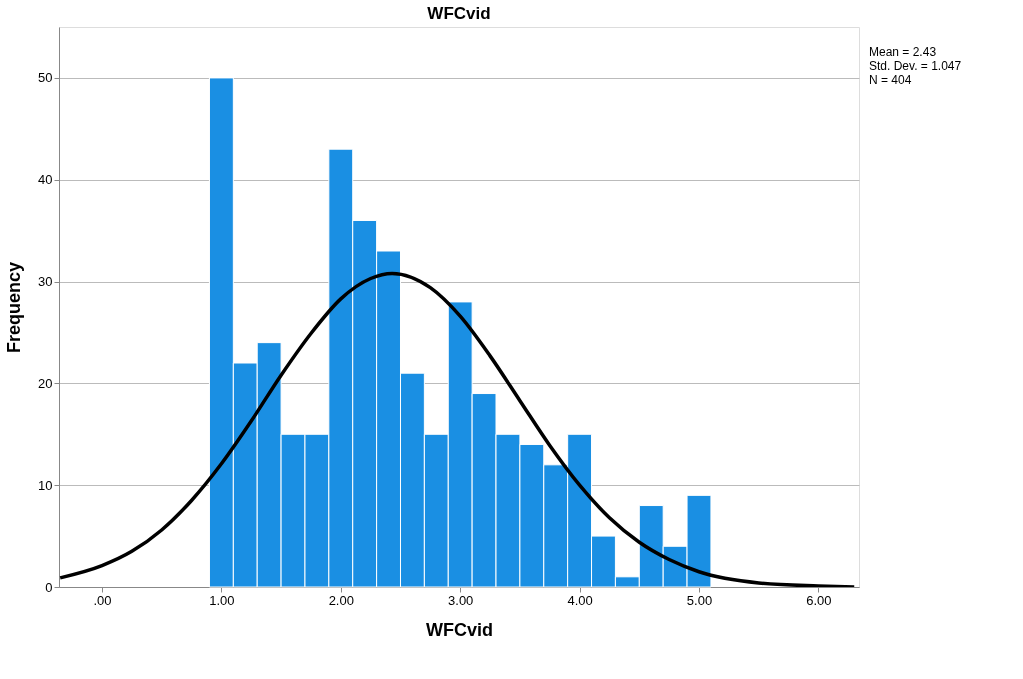 The image size is (1023, 679). Describe the element at coordinates (699, 600) in the screenshot. I see `x-tick-label: 5.00` at that location.